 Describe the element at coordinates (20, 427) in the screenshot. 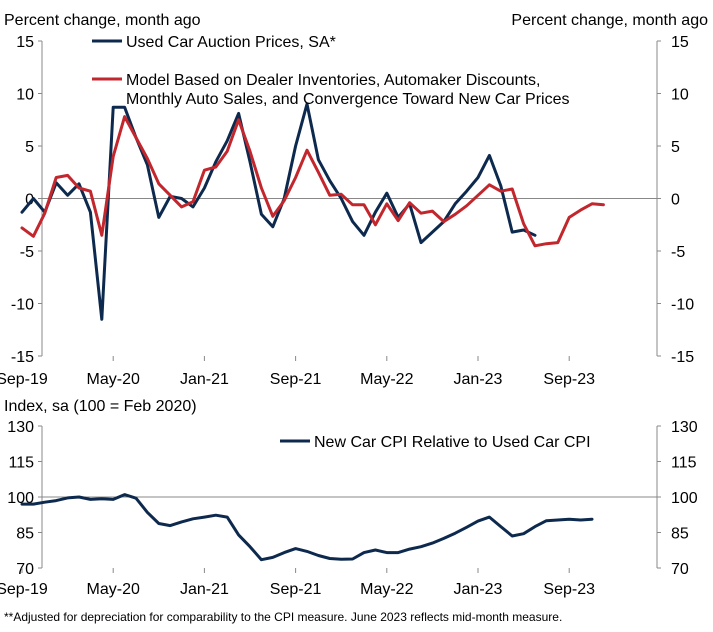

I see `left-tick-label: 130` at that location.